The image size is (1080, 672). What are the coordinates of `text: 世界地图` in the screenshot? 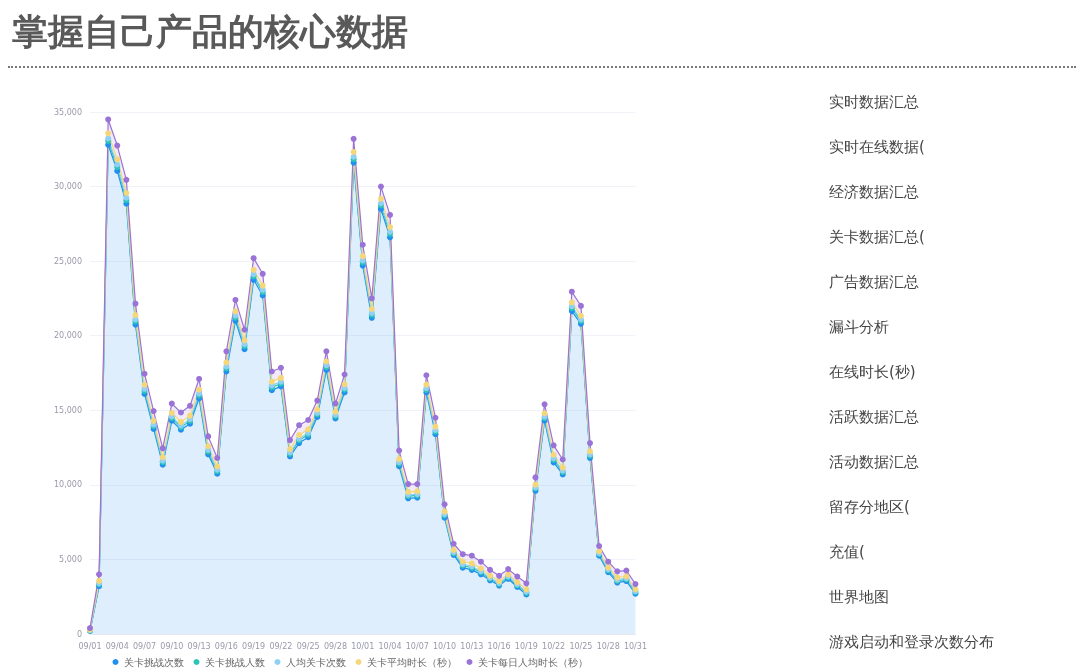 It's located at (859, 597).